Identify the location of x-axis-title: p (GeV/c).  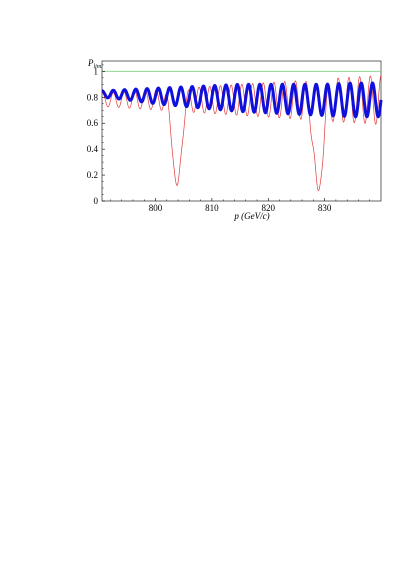
(251, 216).